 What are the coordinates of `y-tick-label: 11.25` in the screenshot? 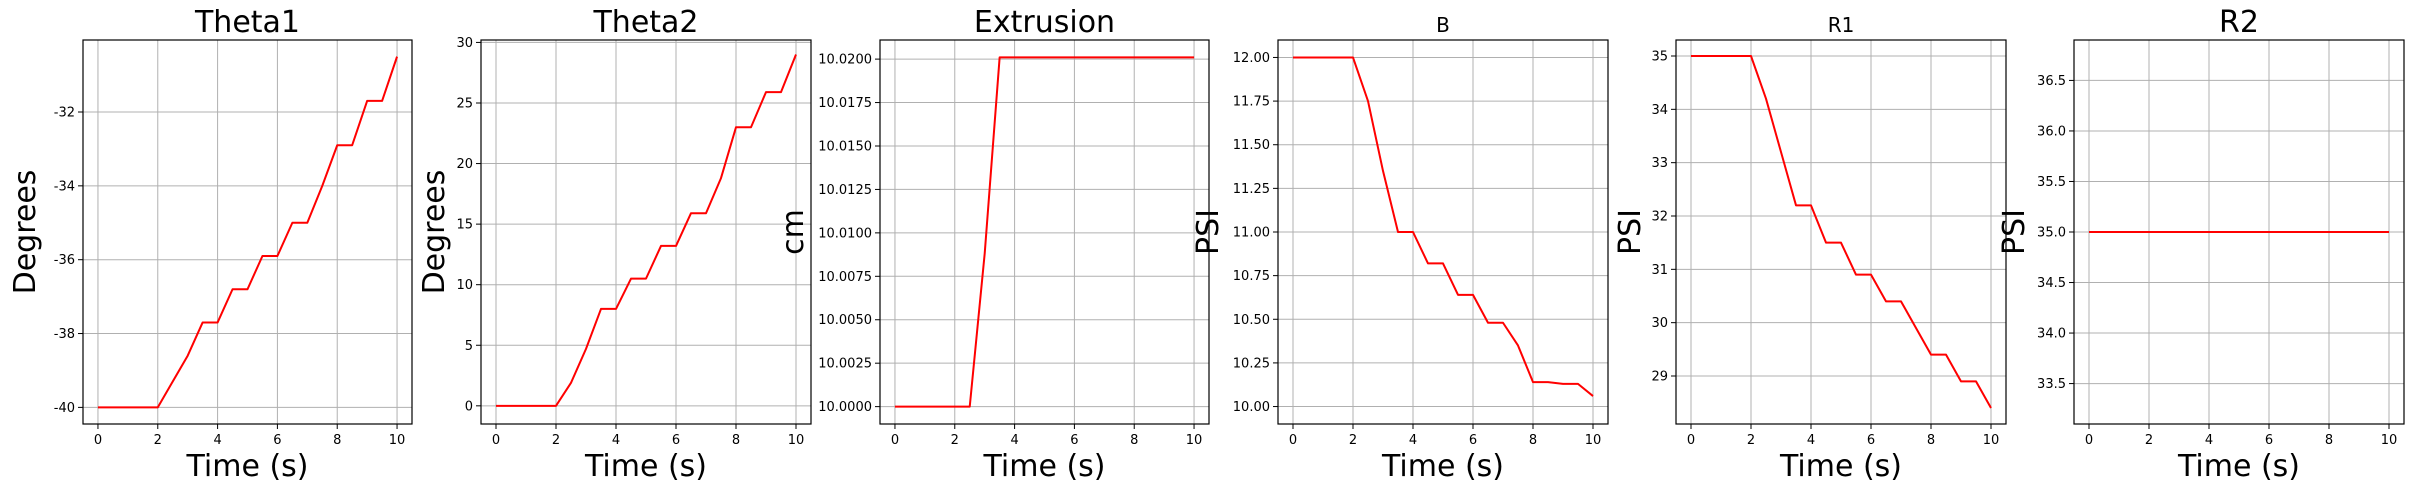 It's located at (1251, 189).